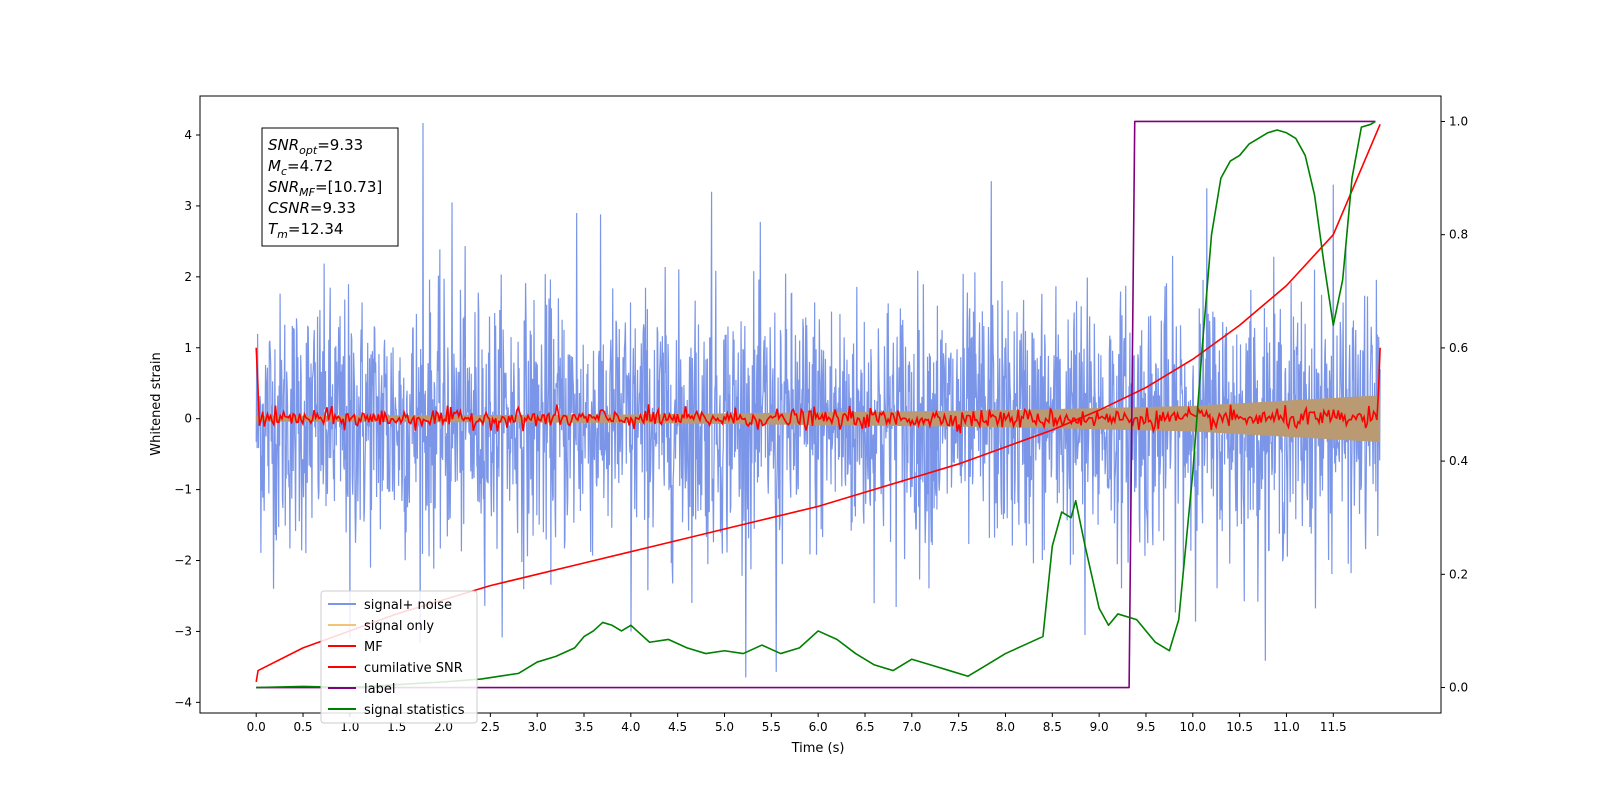  I want to click on legend-label: MF, so click(373, 647).